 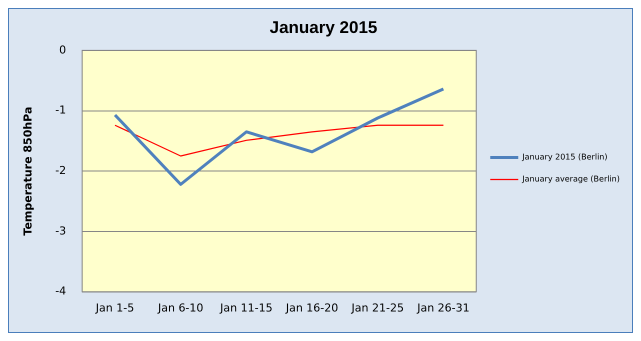 What do you see at coordinates (570, 179) in the screenshot?
I see `legend-label: January average (Berlin)` at bounding box center [570, 179].